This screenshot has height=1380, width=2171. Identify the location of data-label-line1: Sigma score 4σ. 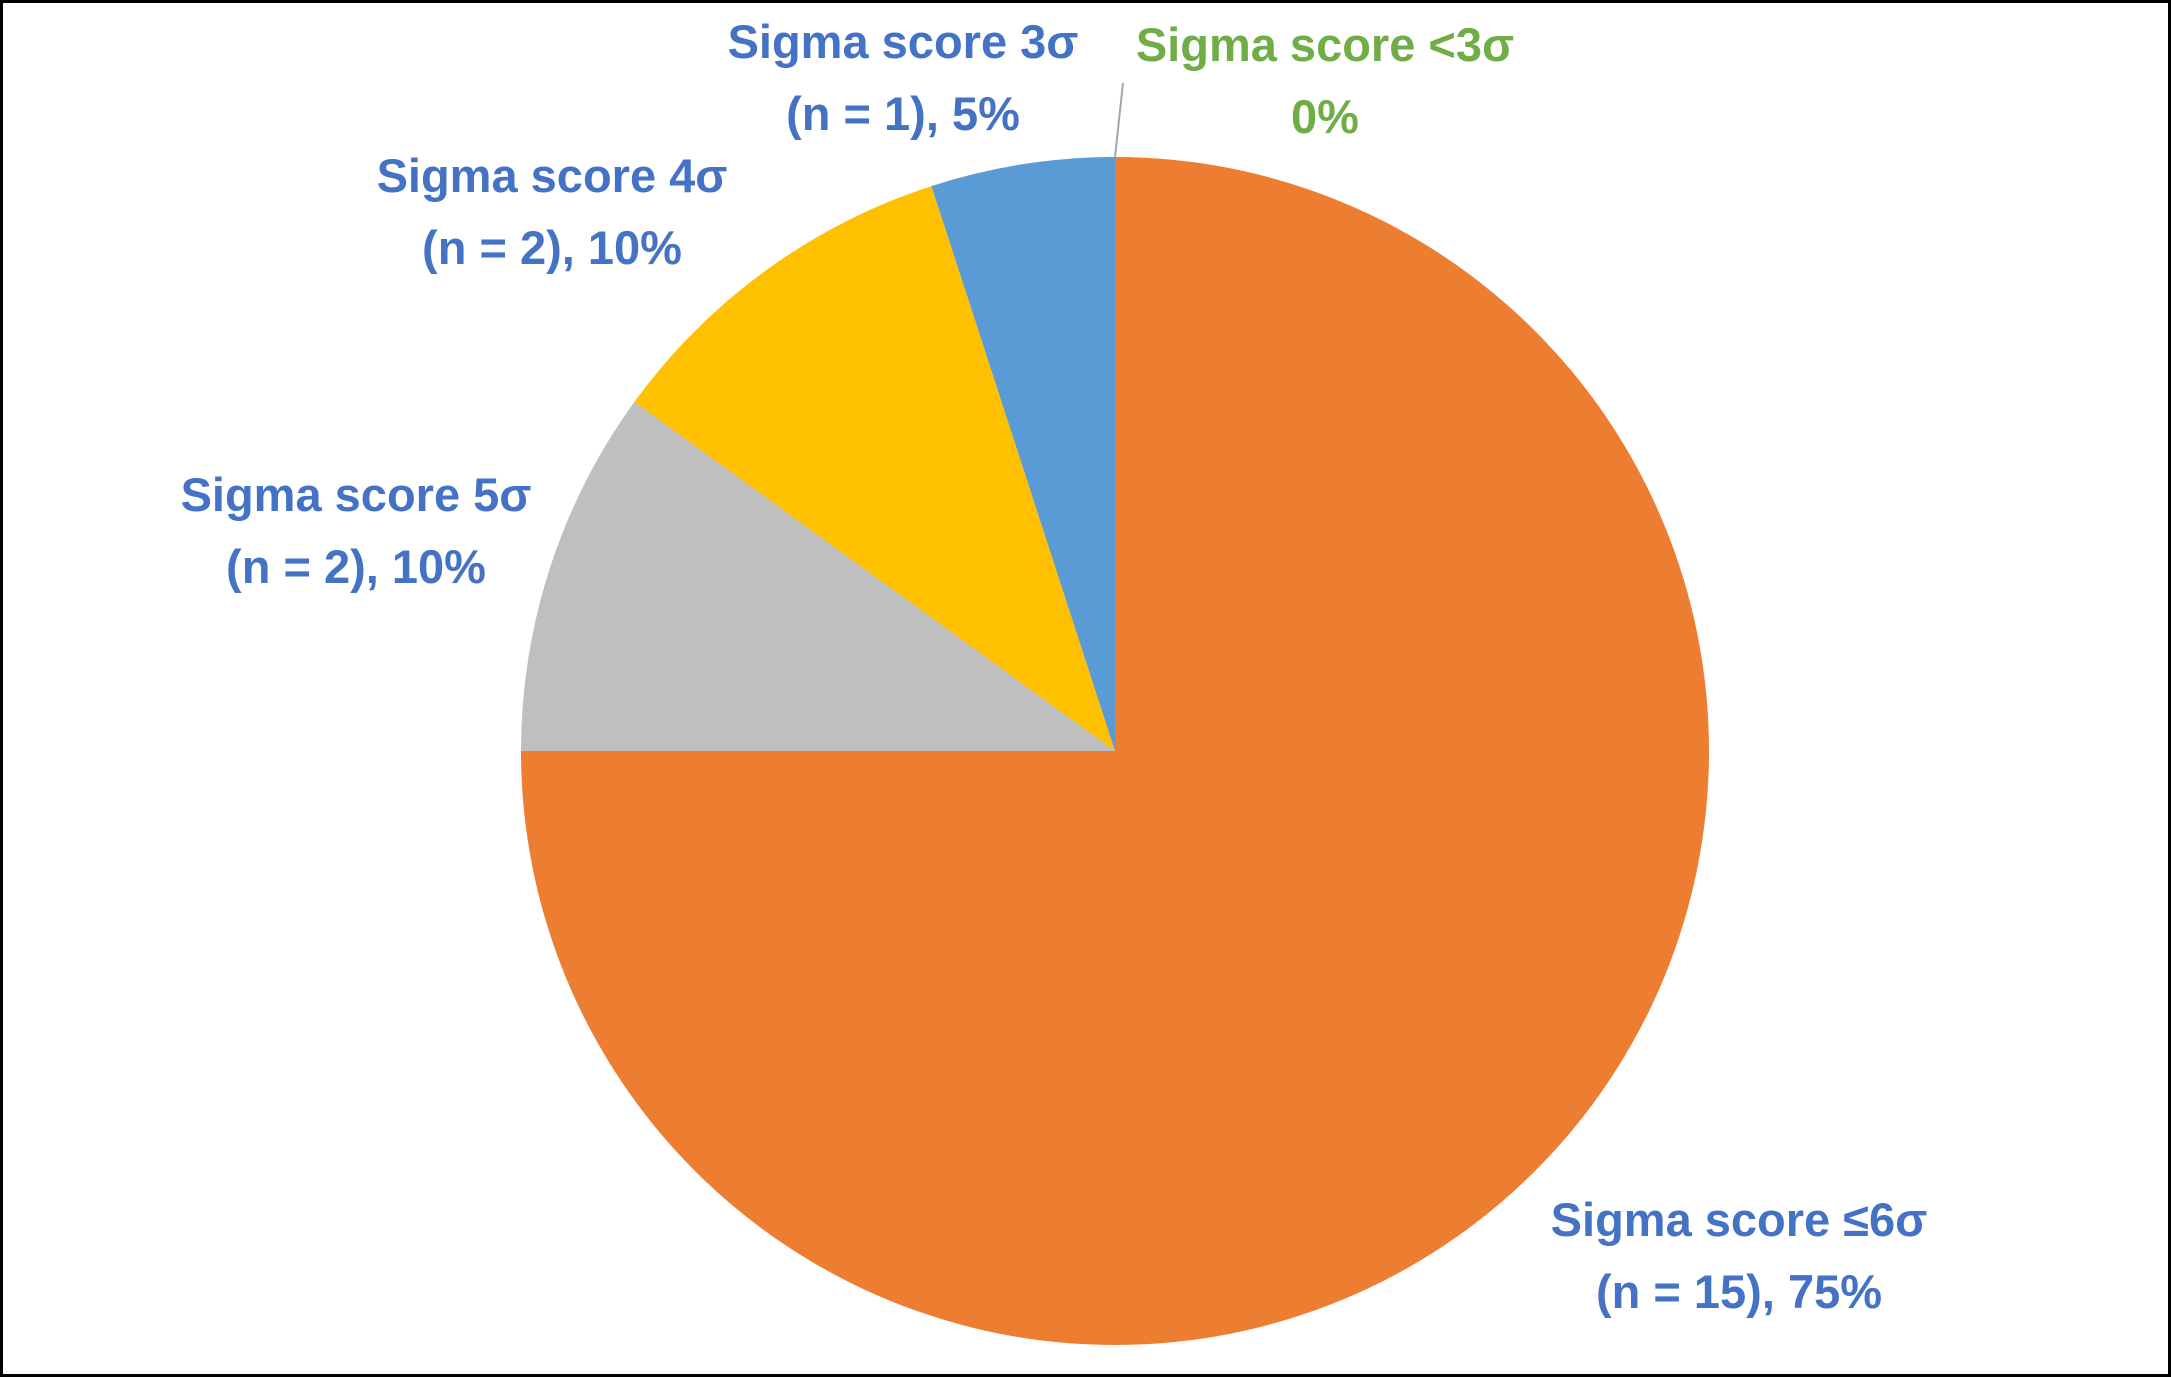
(552, 175).